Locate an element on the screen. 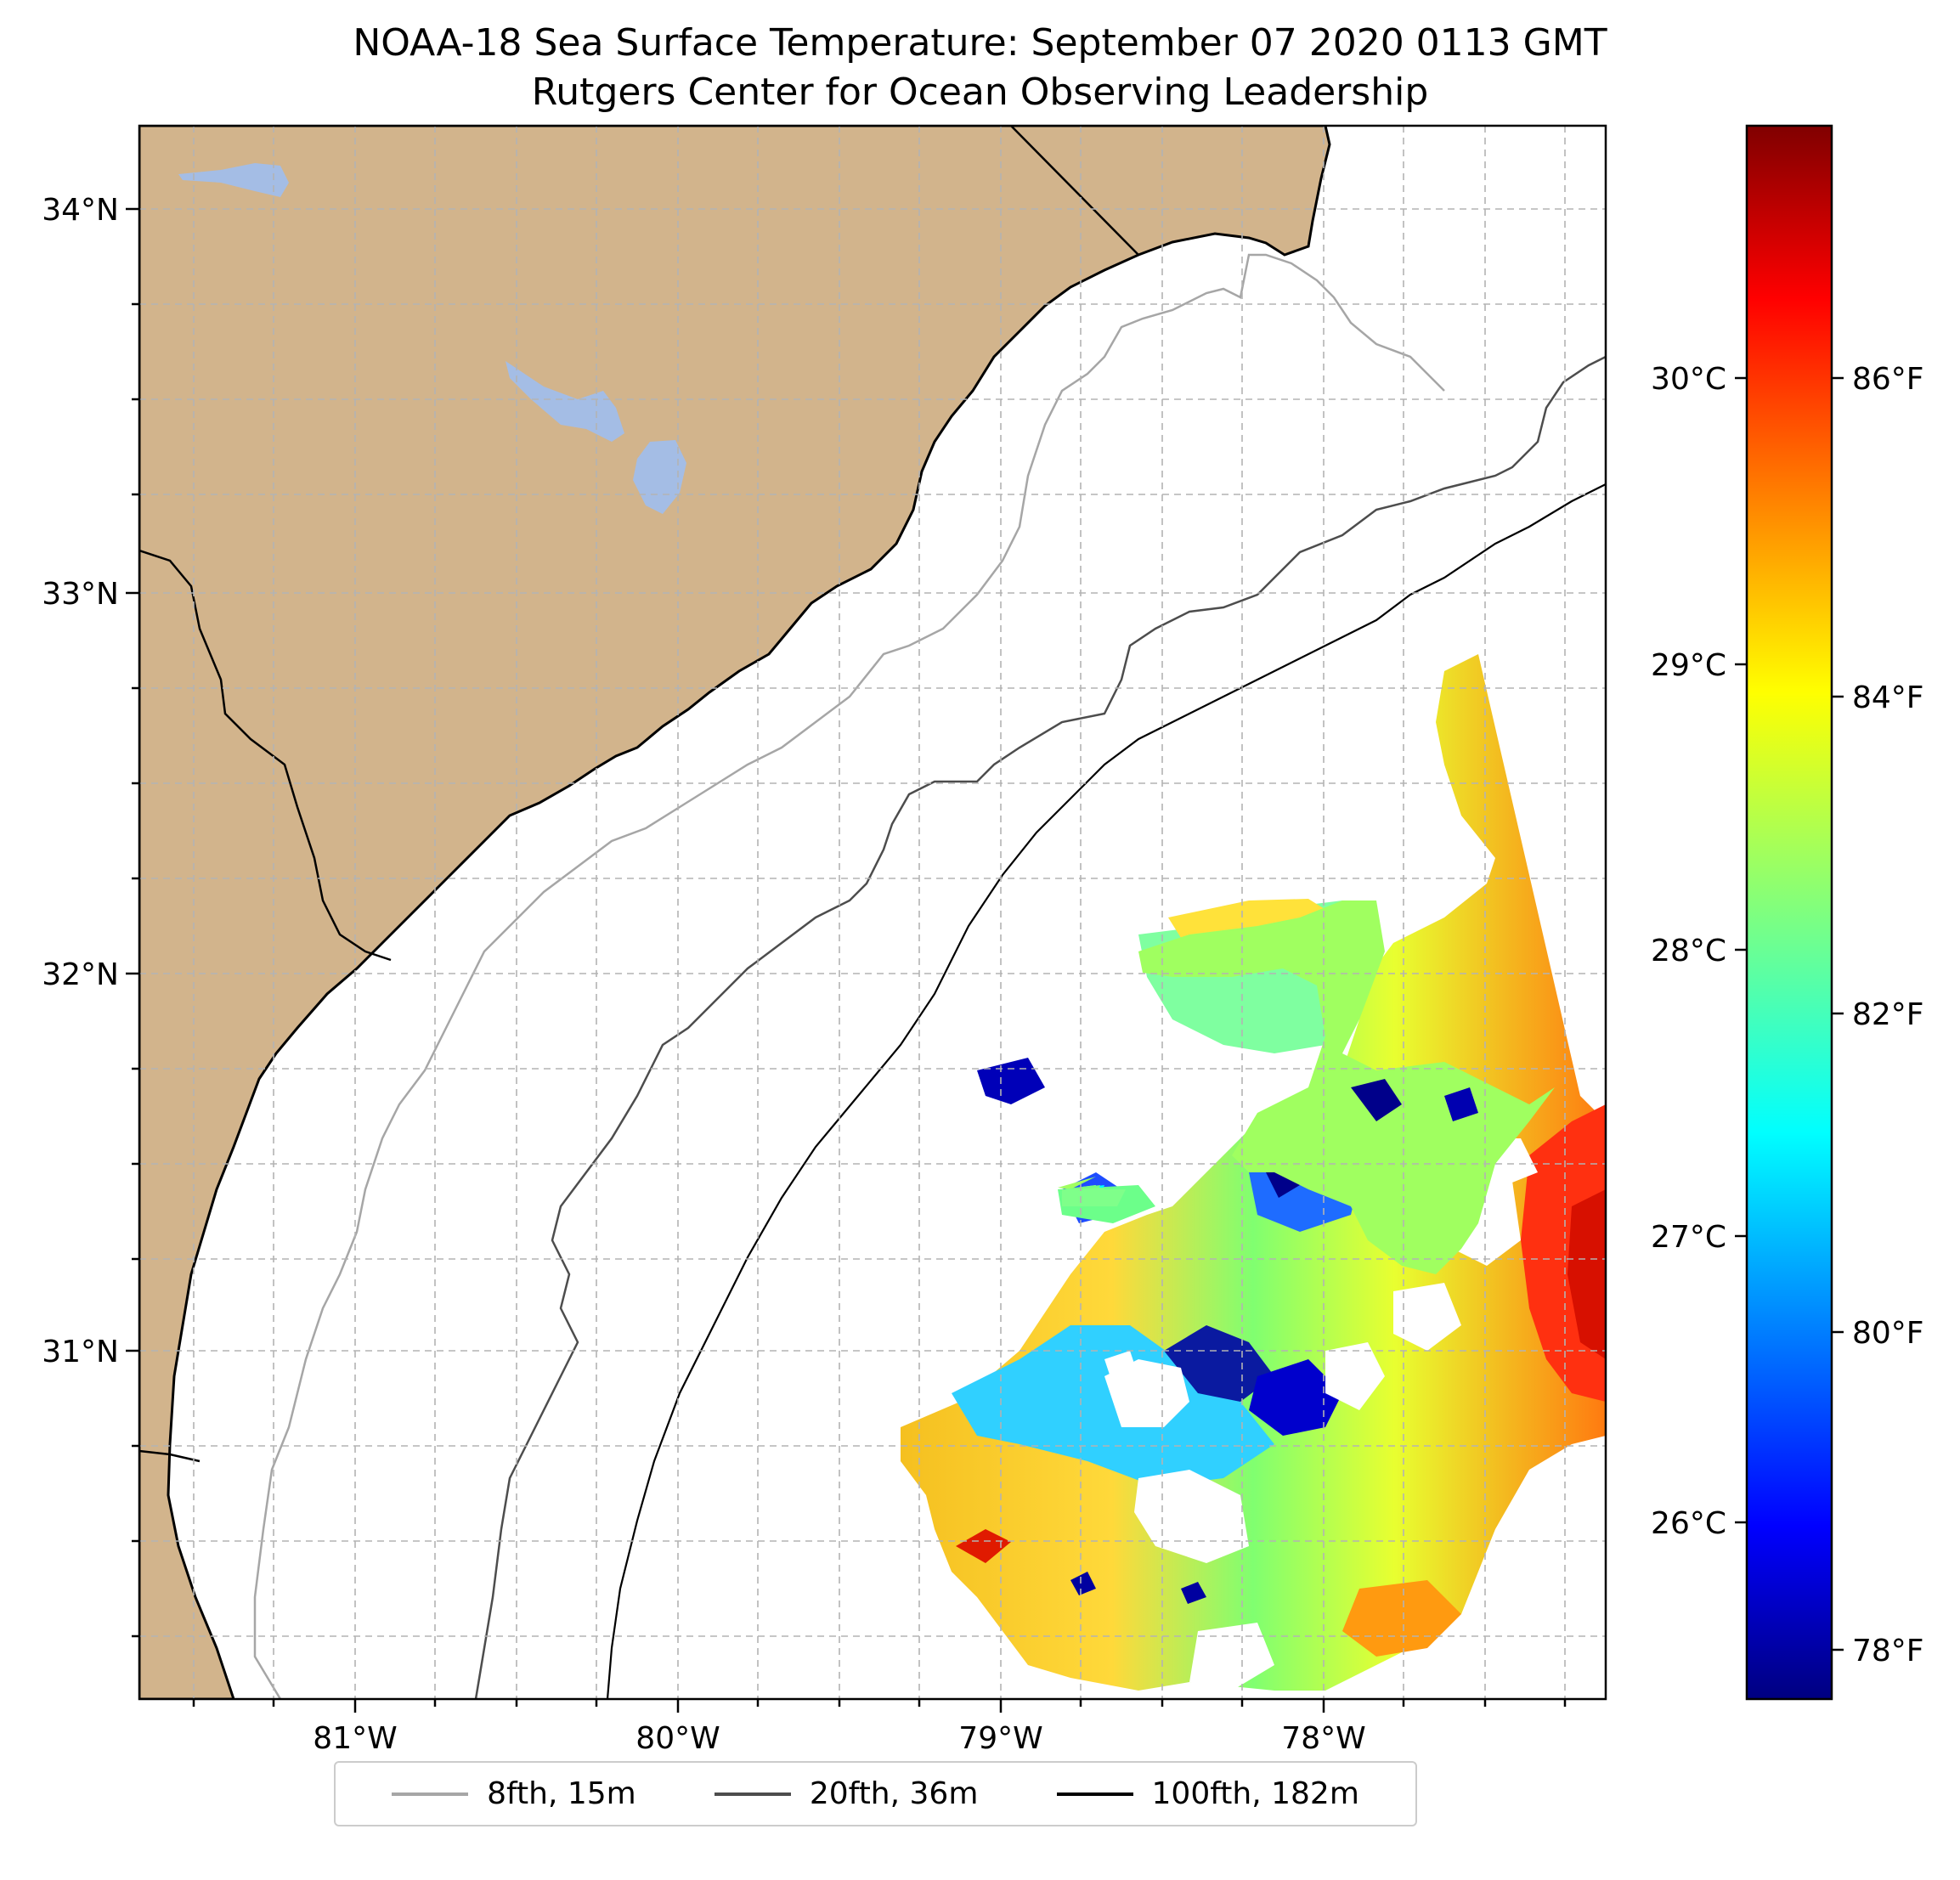 Image resolution: width=1960 pixels, height=1880 pixels. lat-tick-33: 33°N is located at coordinates (80, 595).